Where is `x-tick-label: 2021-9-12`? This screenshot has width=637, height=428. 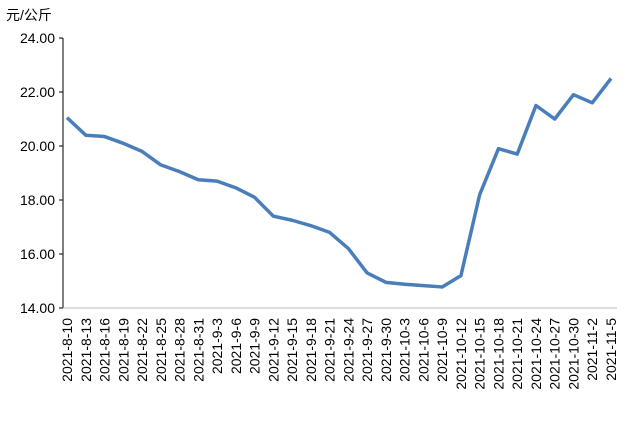 x-tick-label: 2021-9-12 is located at coordinates (273, 350).